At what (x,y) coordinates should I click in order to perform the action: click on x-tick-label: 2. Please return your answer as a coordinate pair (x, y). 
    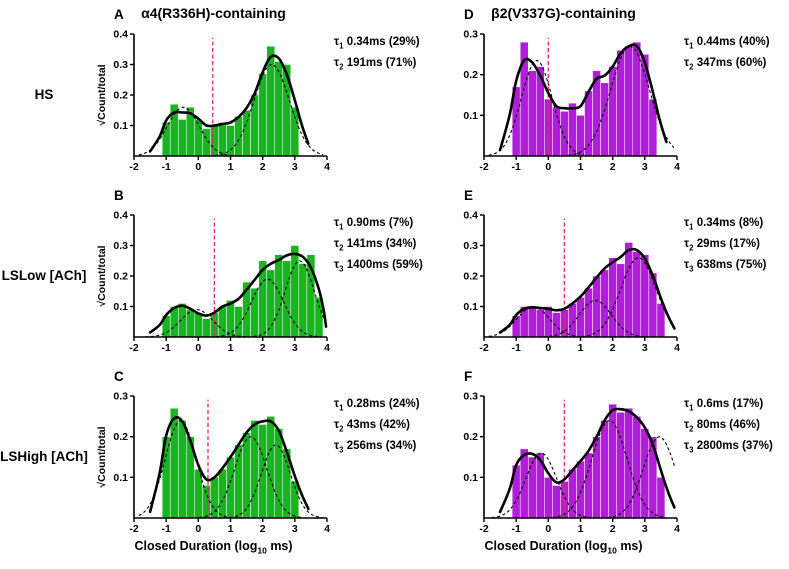
    Looking at the image, I should click on (613, 167).